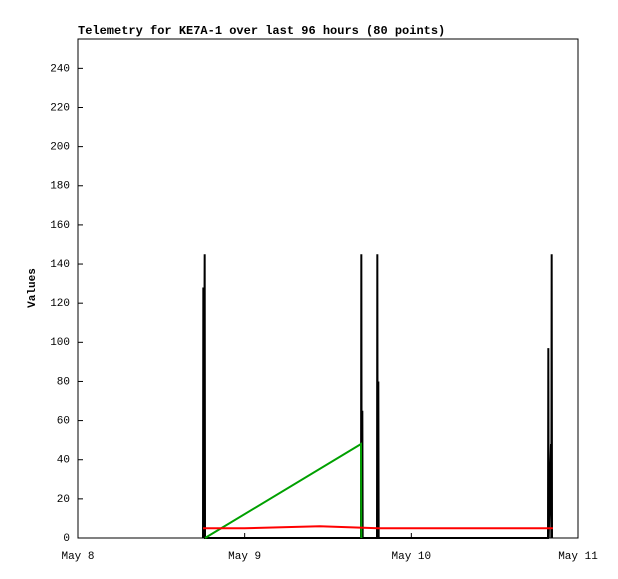  What do you see at coordinates (60, 226) in the screenshot?
I see `y-tick-label: 160` at bounding box center [60, 226].